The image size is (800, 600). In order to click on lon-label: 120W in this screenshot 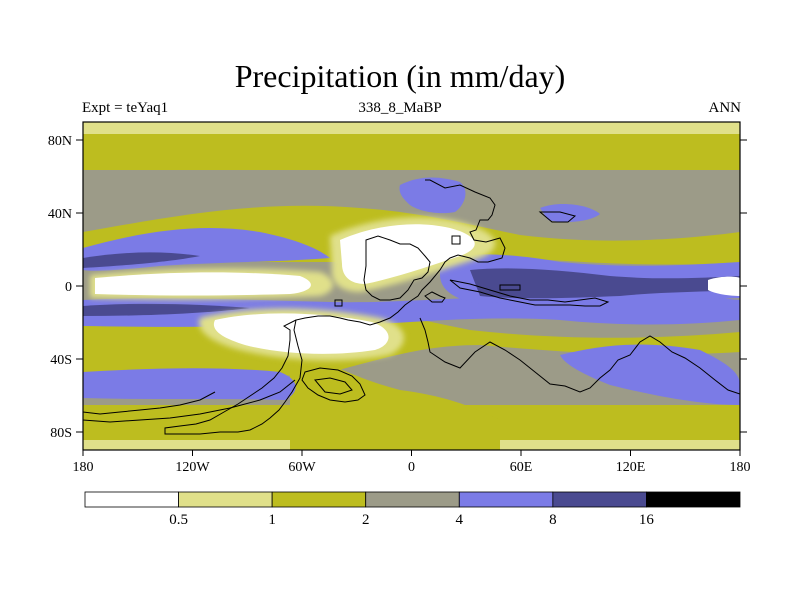, I will do `click(192, 467)`.